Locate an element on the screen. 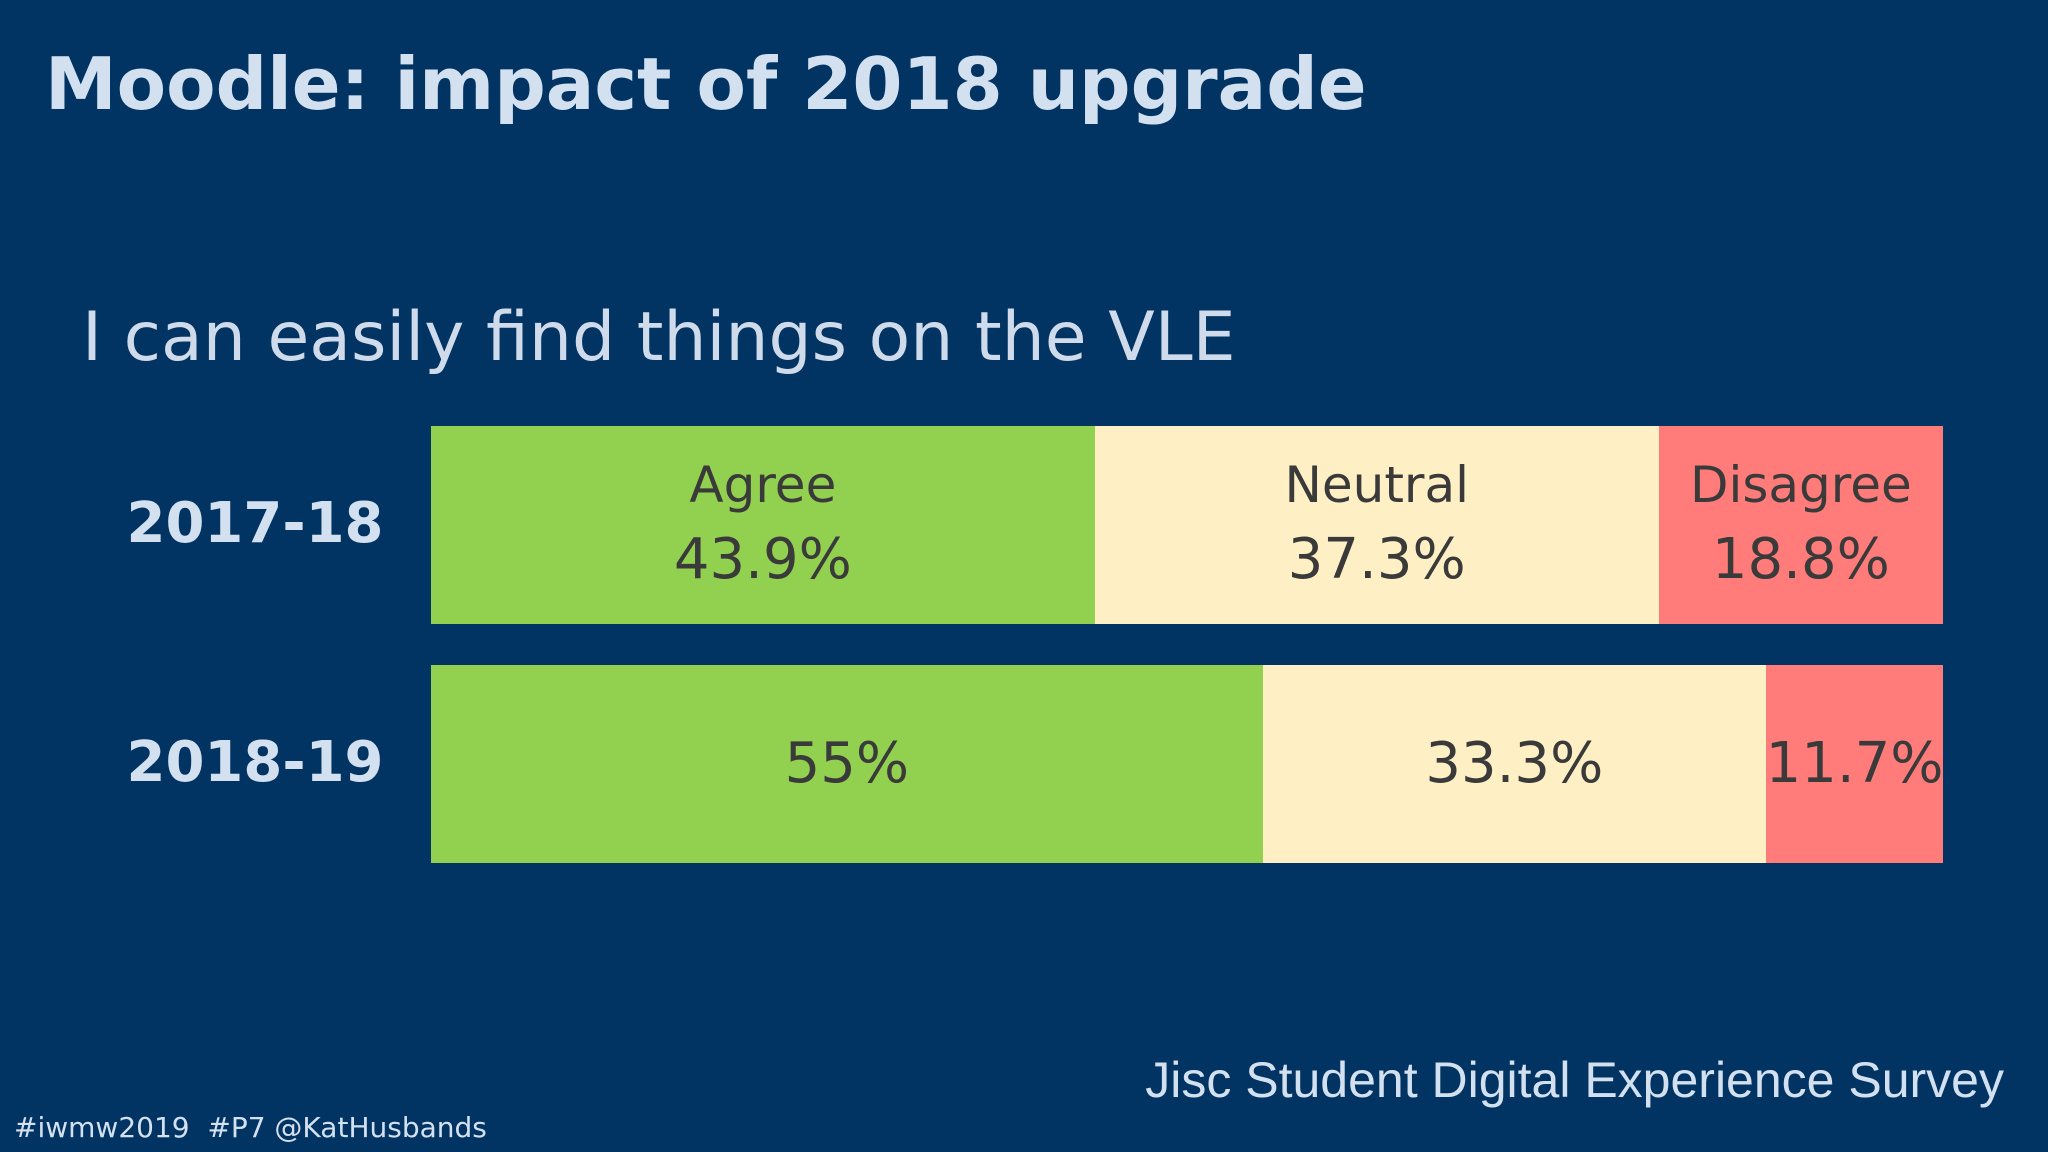  bar-segment-neutral-2017-18: Neutral 37.3% is located at coordinates (1376, 525).